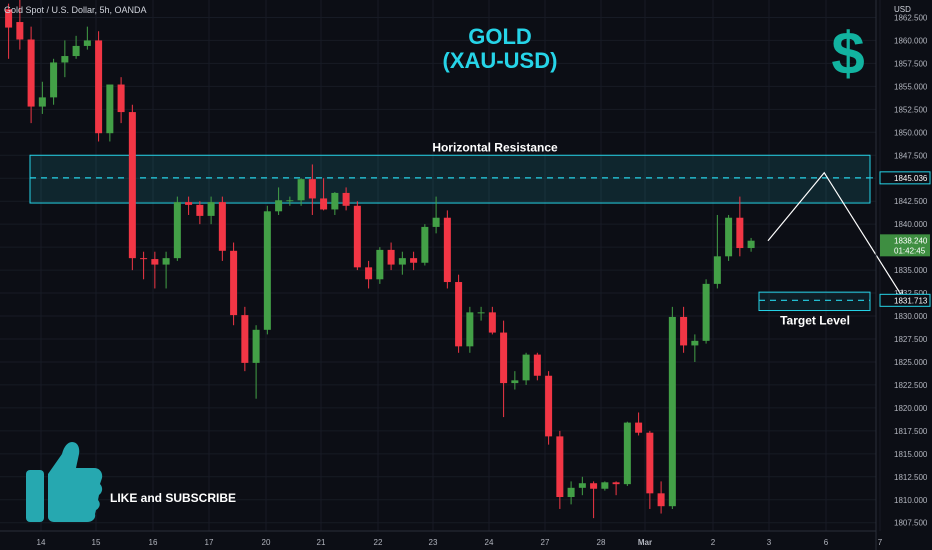 This screenshot has height=550, width=932. Describe the element at coordinates (911, 109) in the screenshot. I see `price-tick-label: 1852.500` at that location.